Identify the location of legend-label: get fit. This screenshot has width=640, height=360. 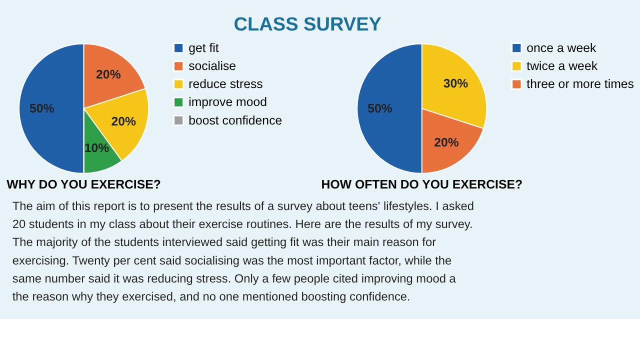
(204, 47).